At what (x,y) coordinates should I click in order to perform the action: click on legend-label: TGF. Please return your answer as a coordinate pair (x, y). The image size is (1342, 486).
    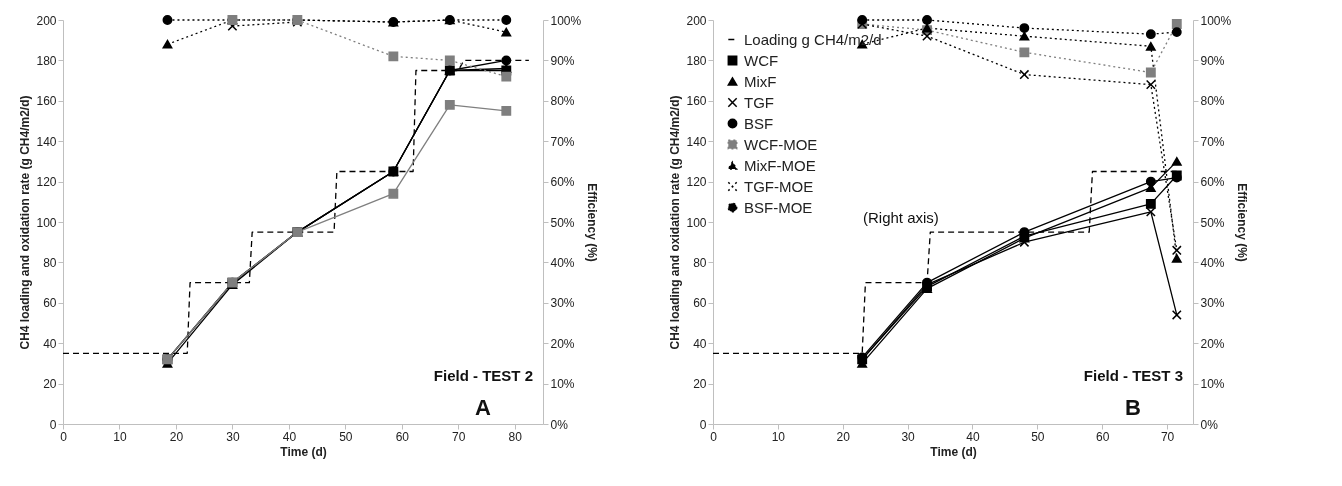
    Looking at the image, I should click on (759, 102).